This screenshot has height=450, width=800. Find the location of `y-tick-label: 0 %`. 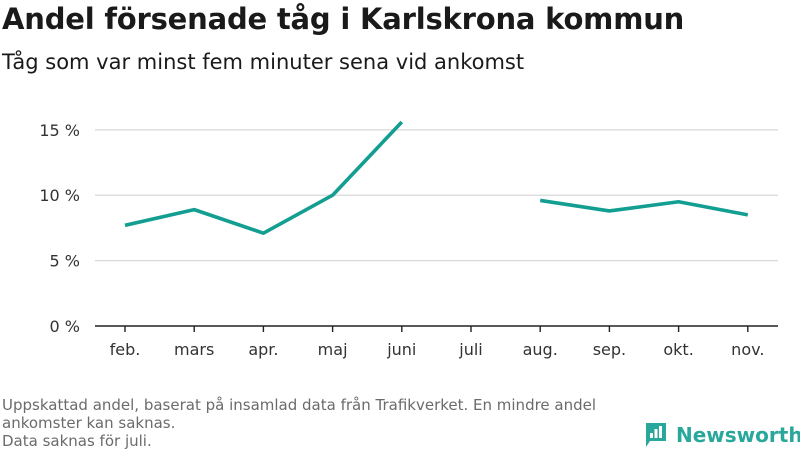

y-tick-label: 0 % is located at coordinates (65, 326).